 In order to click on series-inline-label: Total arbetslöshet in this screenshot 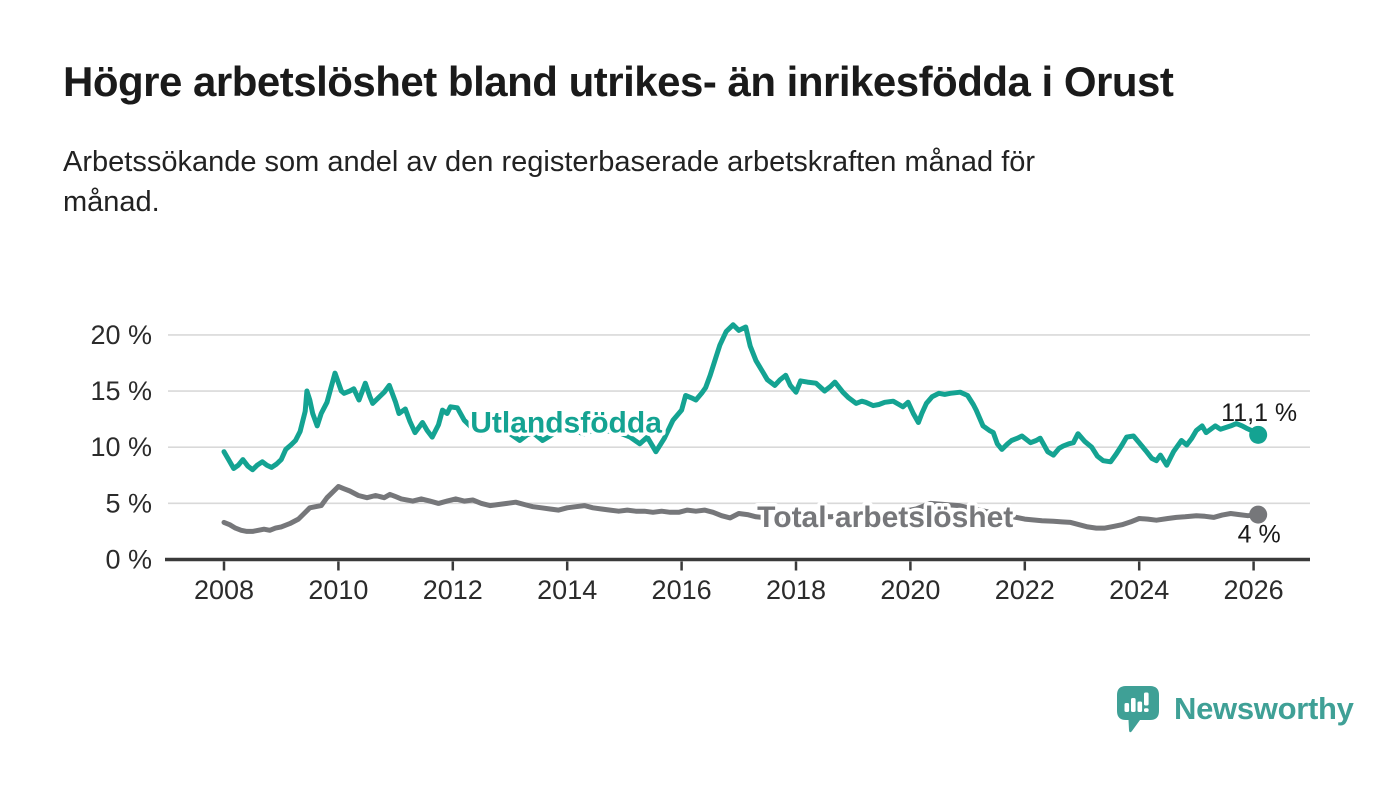, I will do `click(885, 517)`.